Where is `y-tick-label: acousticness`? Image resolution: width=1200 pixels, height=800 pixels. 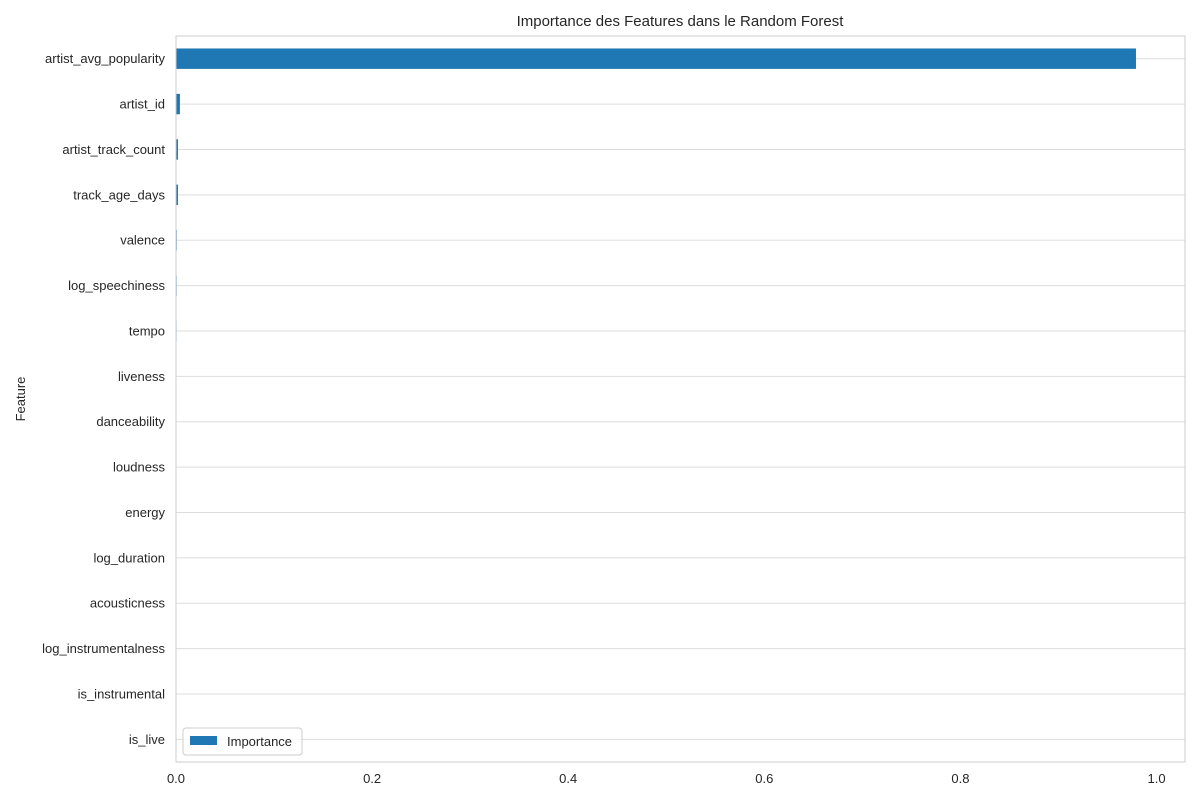
y-tick-label: acousticness is located at coordinates (128, 603).